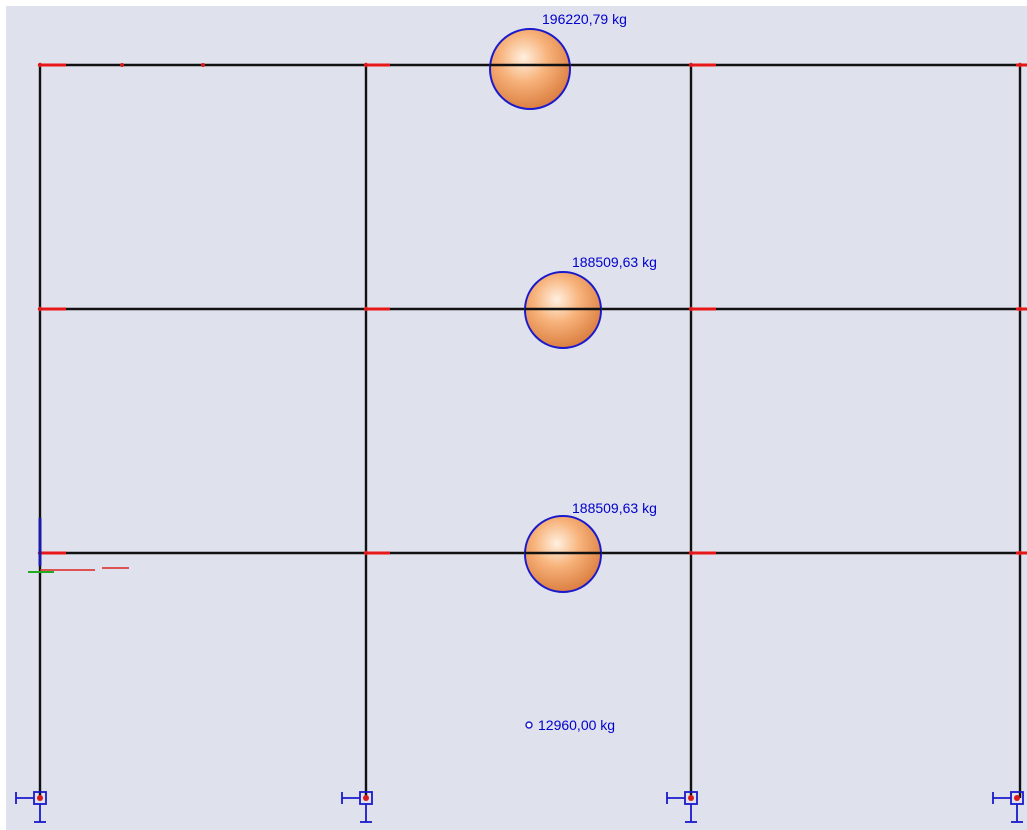 Image resolution: width=1027 pixels, height=830 pixels. Describe the element at coordinates (519, 807) in the screenshot. I see `supports` at that location.